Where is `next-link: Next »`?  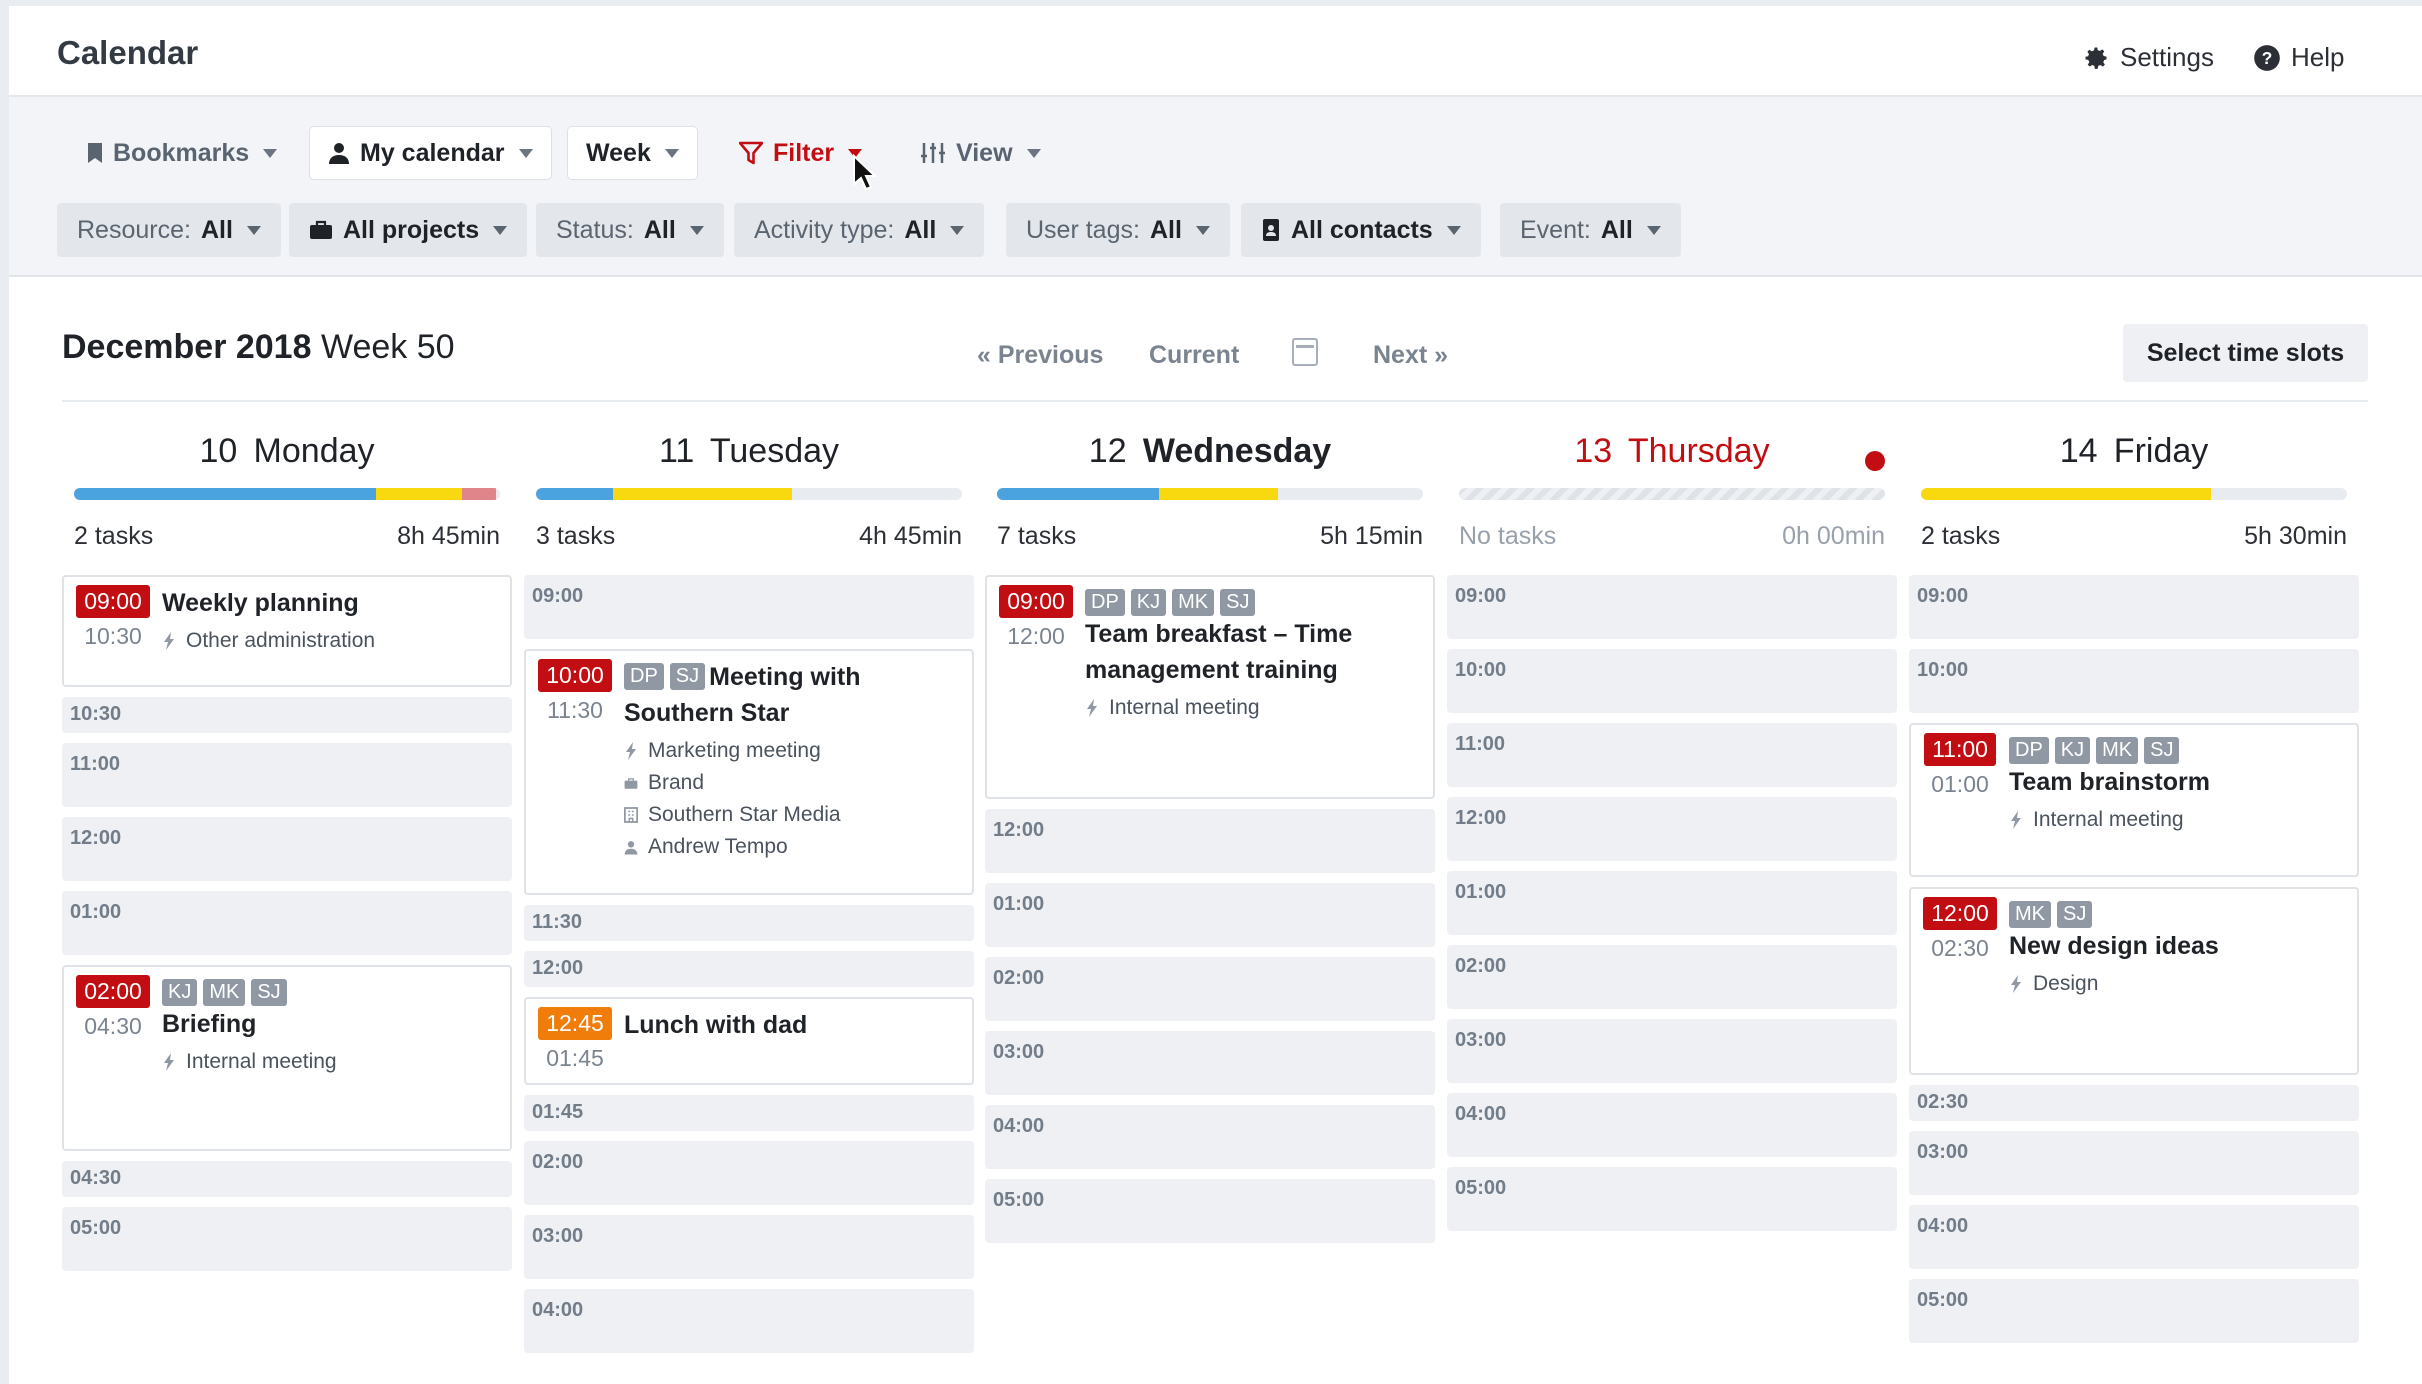 next-link: Next » is located at coordinates (1411, 355).